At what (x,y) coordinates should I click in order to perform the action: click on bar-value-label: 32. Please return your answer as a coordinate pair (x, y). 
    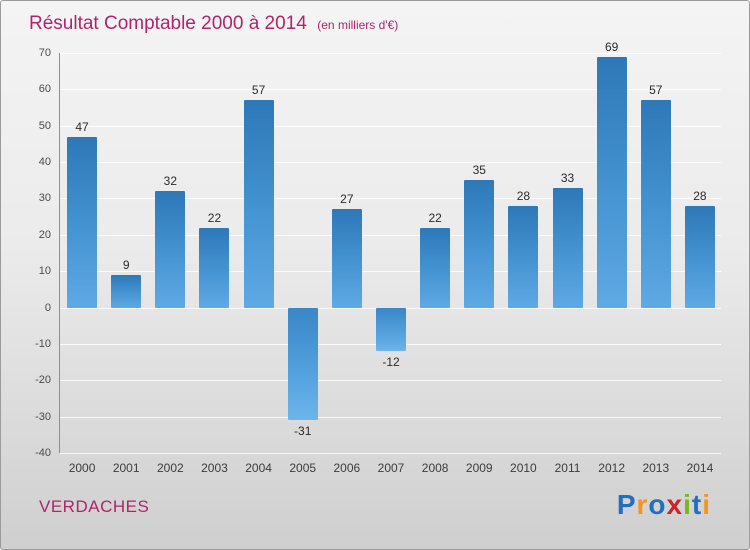
    Looking at the image, I should click on (170, 181).